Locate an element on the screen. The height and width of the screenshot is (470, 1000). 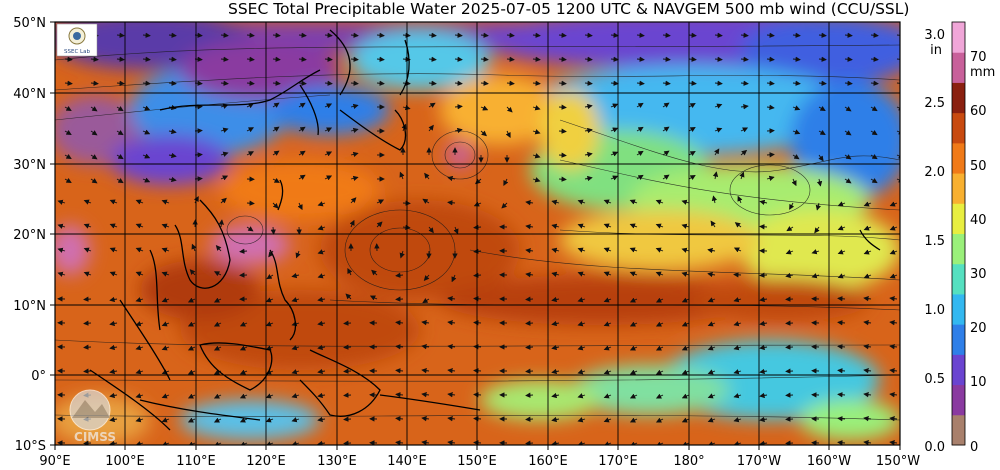
lon-label: 140°E is located at coordinates (407, 461).